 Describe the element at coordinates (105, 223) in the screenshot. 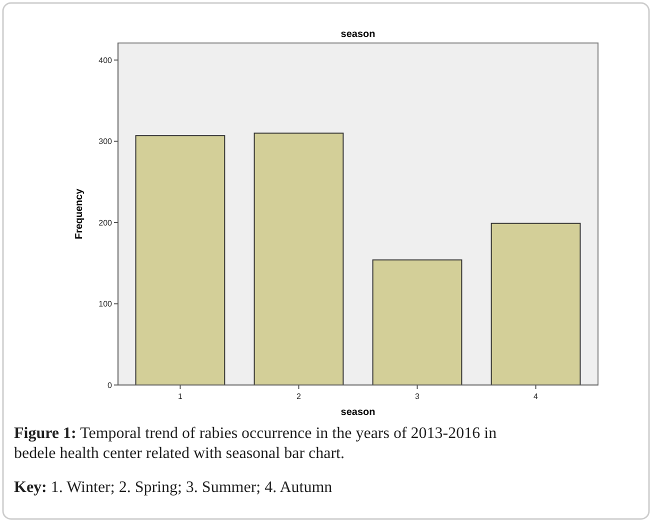

I see `y-tick-label: 200` at that location.